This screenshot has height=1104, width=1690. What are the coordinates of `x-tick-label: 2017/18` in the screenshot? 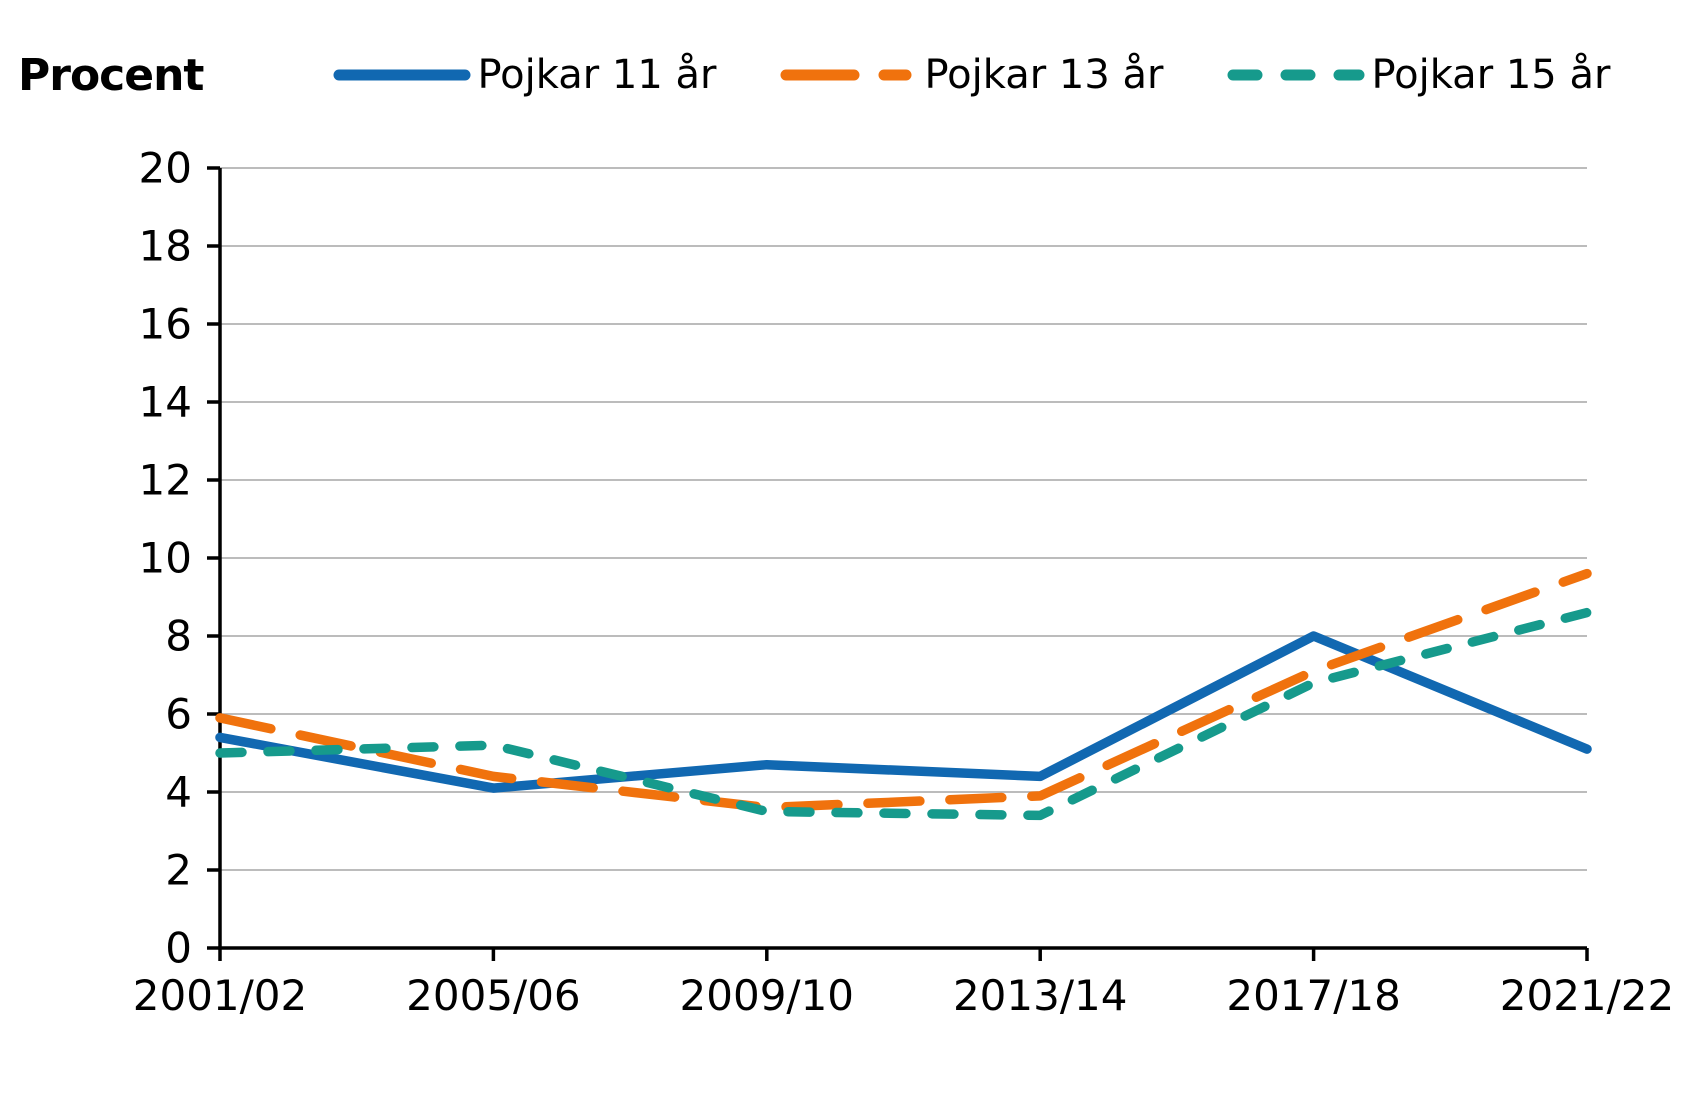 It's located at (1313, 995).